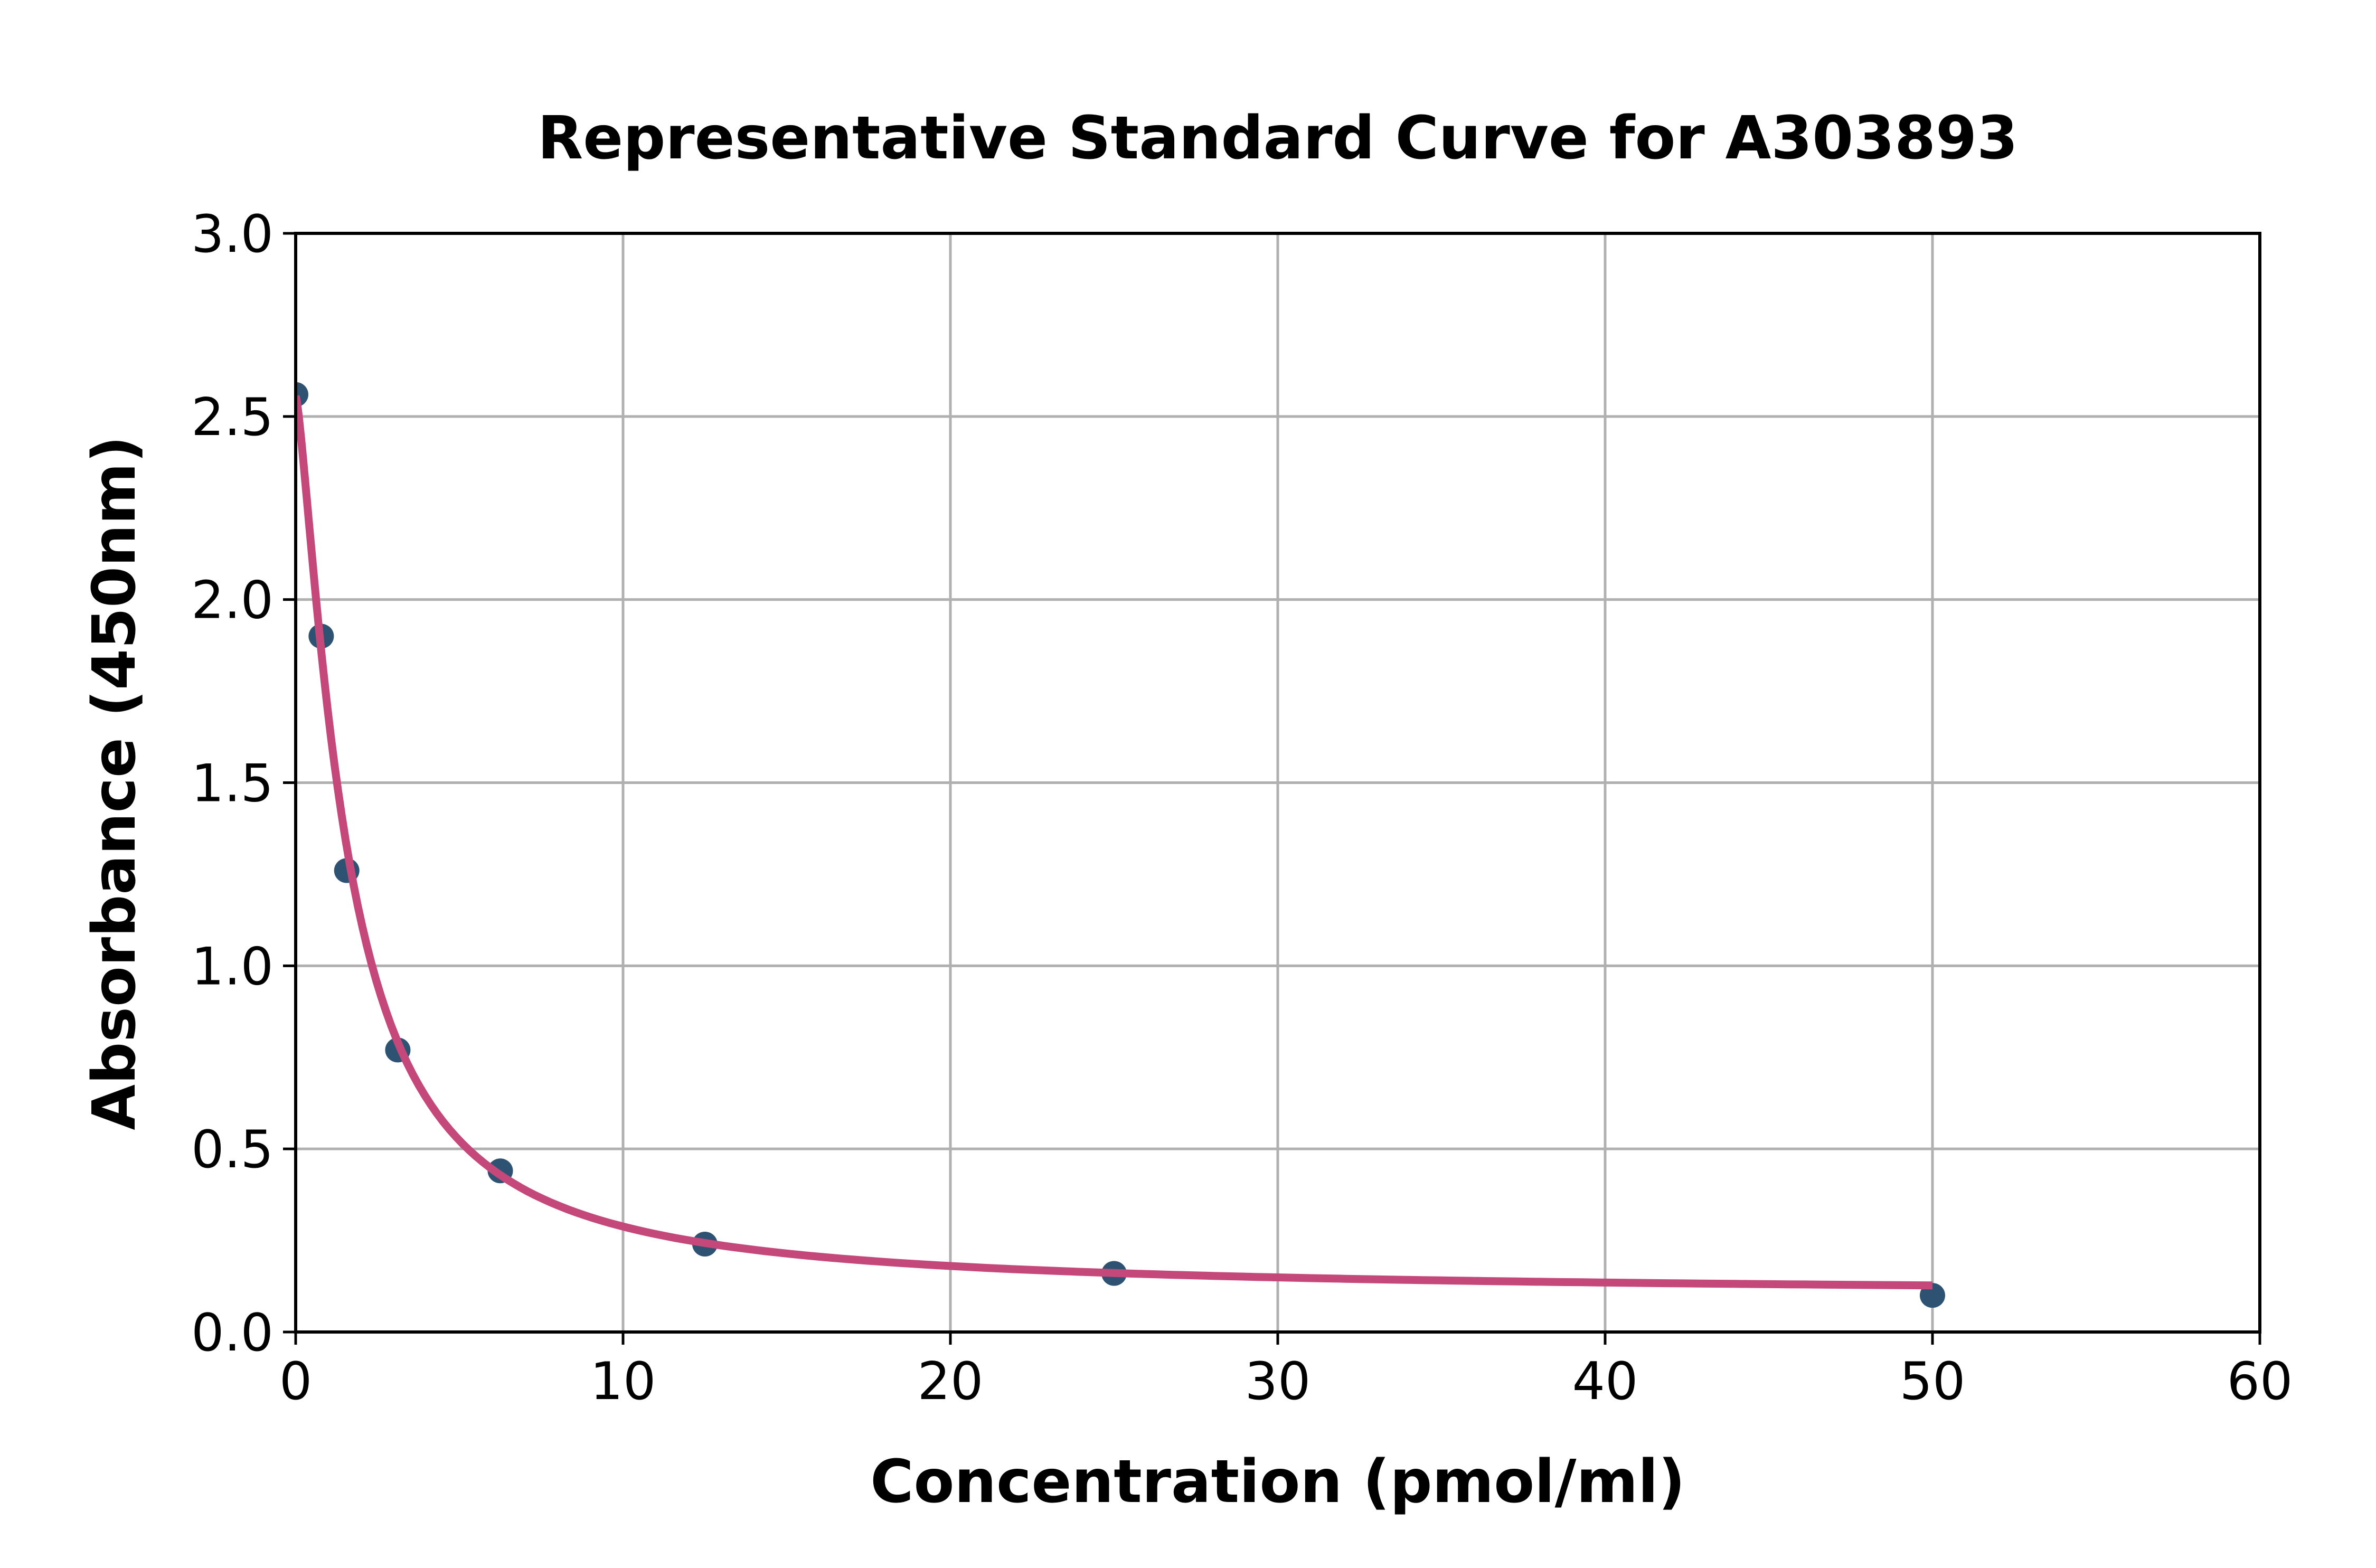 This screenshot has height=1568, width=2376. I want to click on x-tick-label: 40, so click(1605, 1382).